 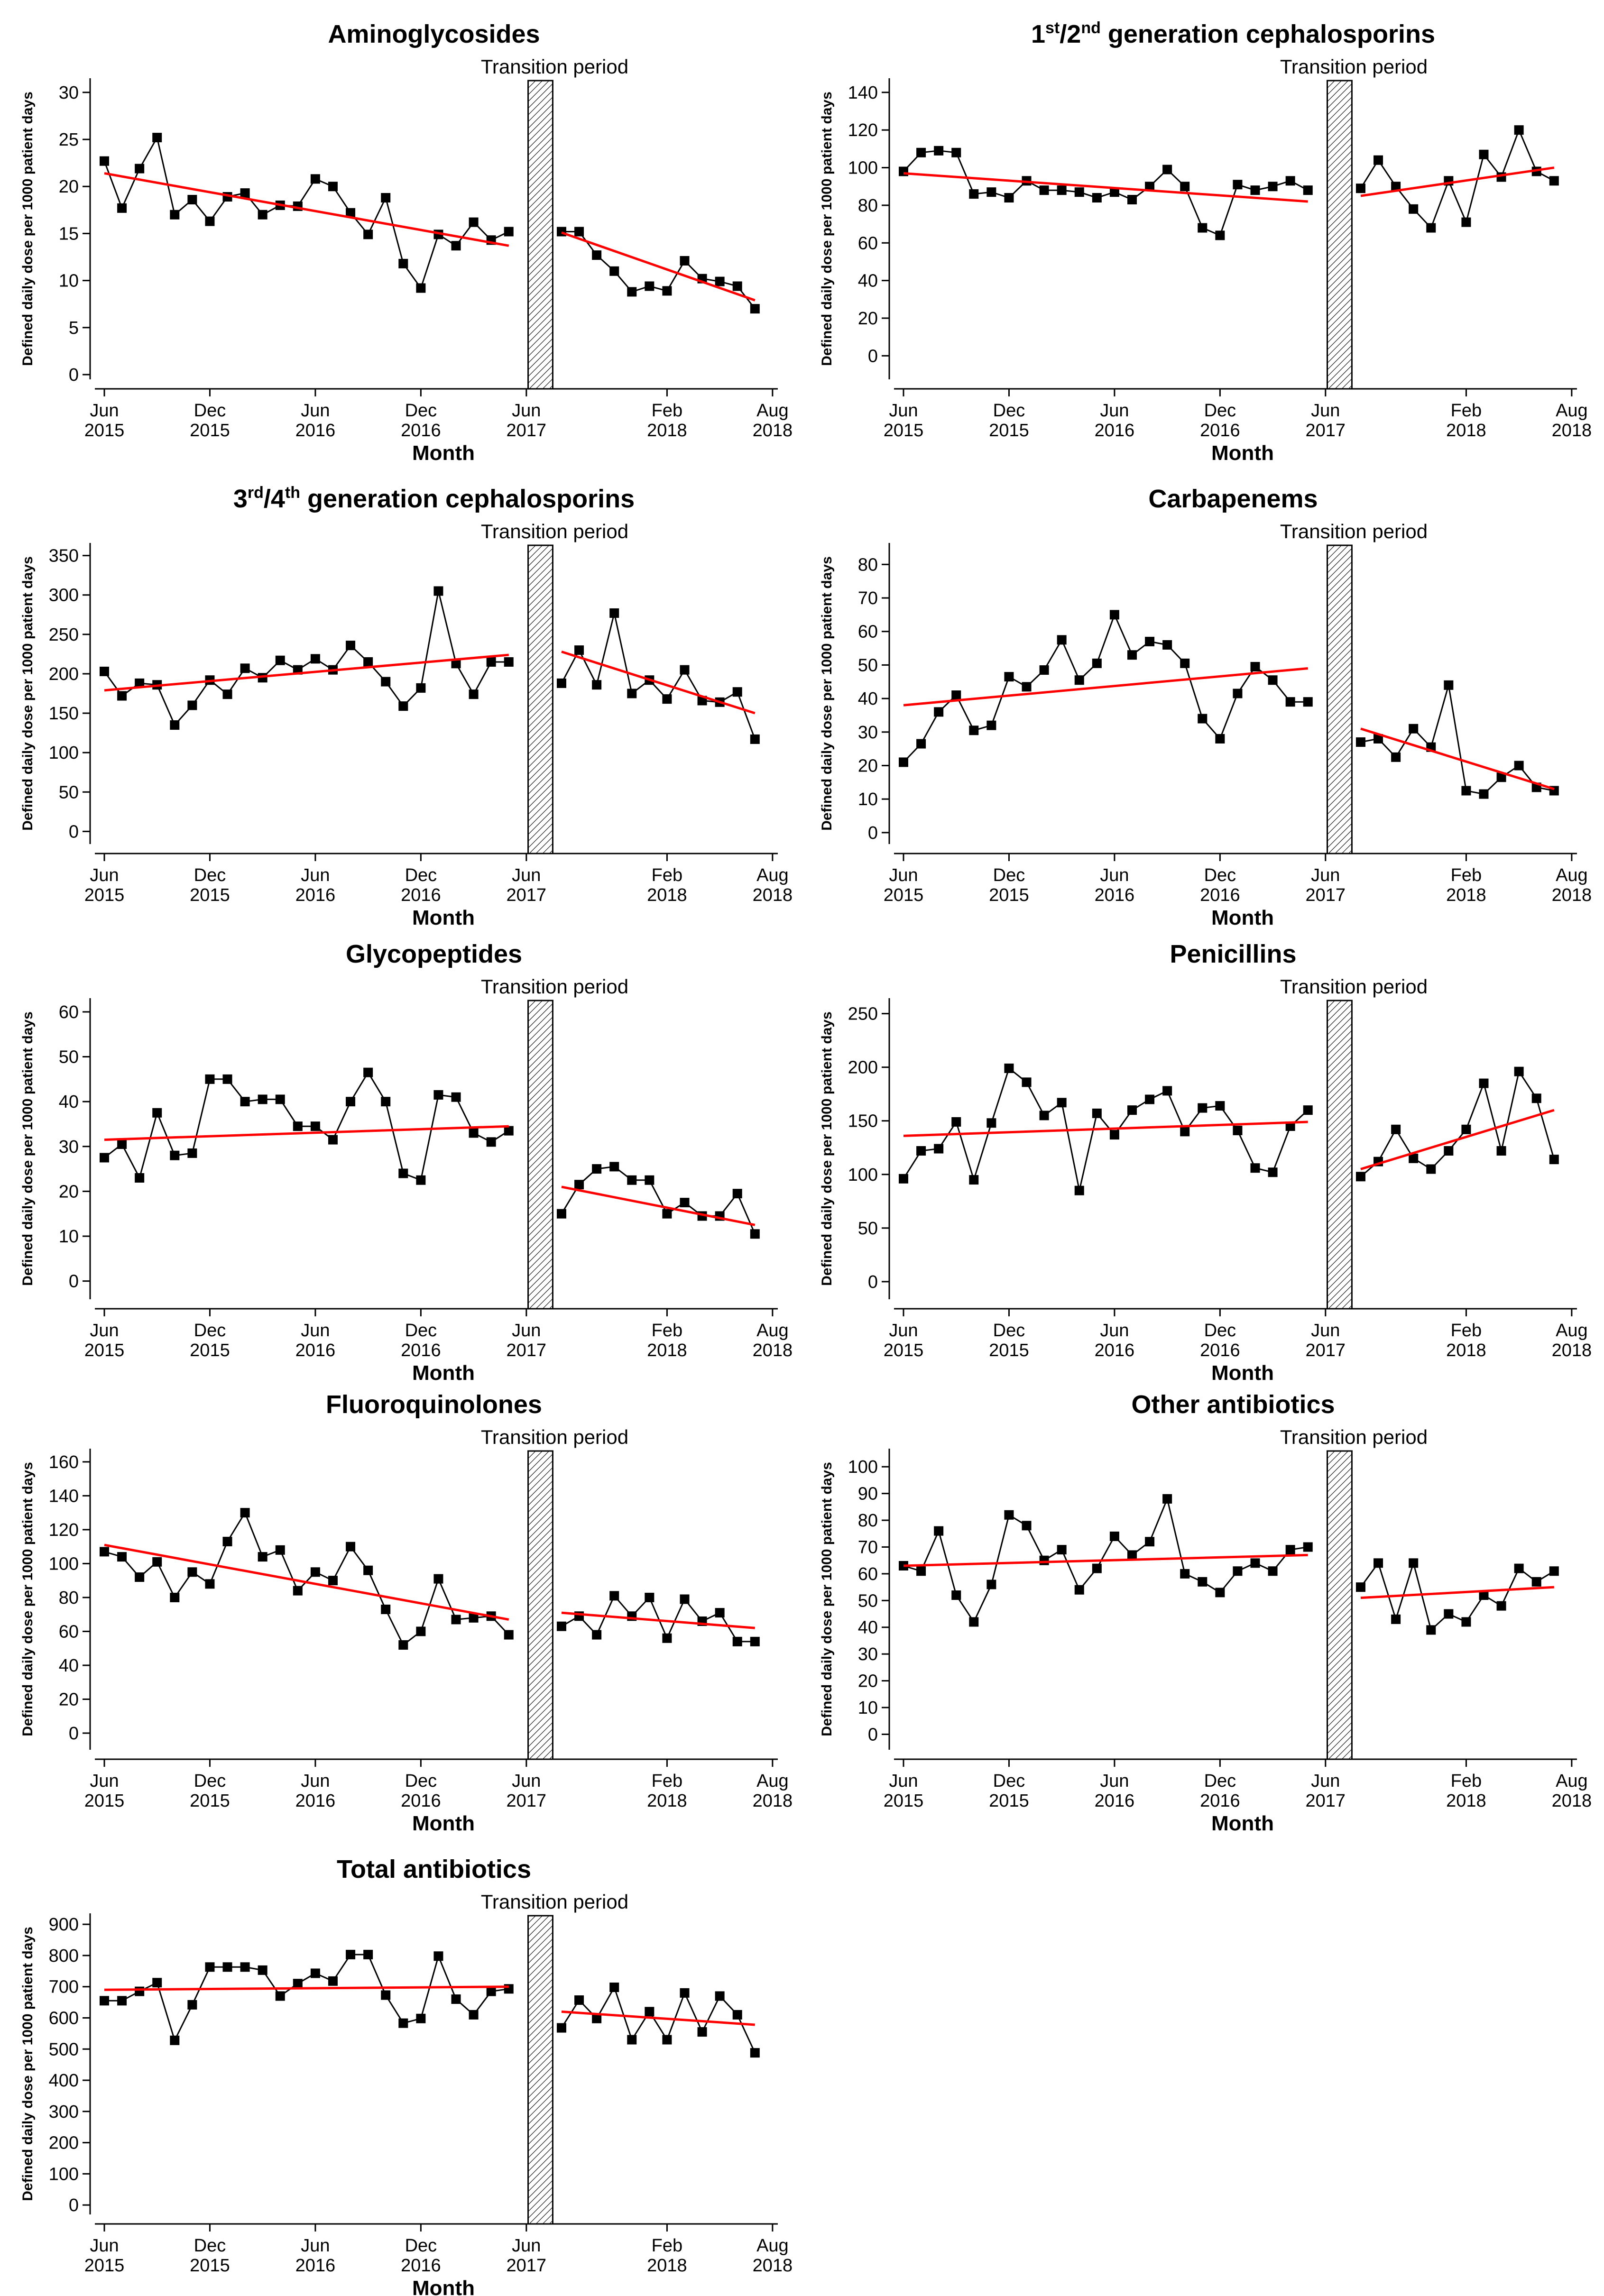 I want to click on y-tick-label: 500, so click(x=64, y=2049).